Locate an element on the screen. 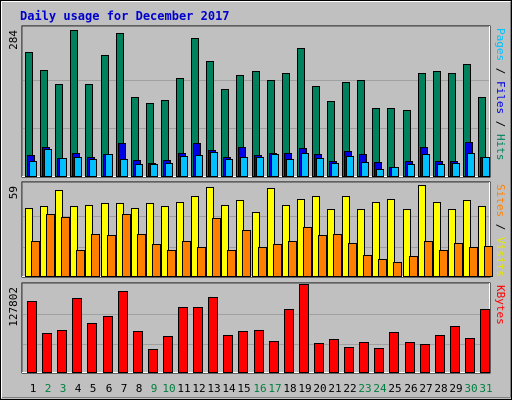 This screenshot has height=400, width=512. day-label: 29 is located at coordinates (455, 388).